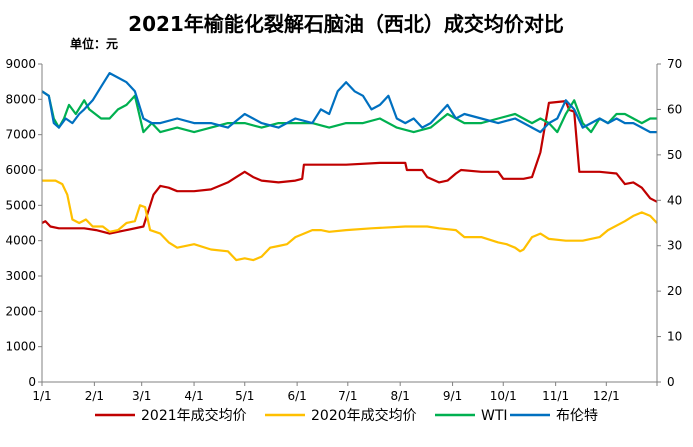  Describe the element at coordinates (94, 43) in the screenshot. I see `unit-label: 单位：元` at that location.